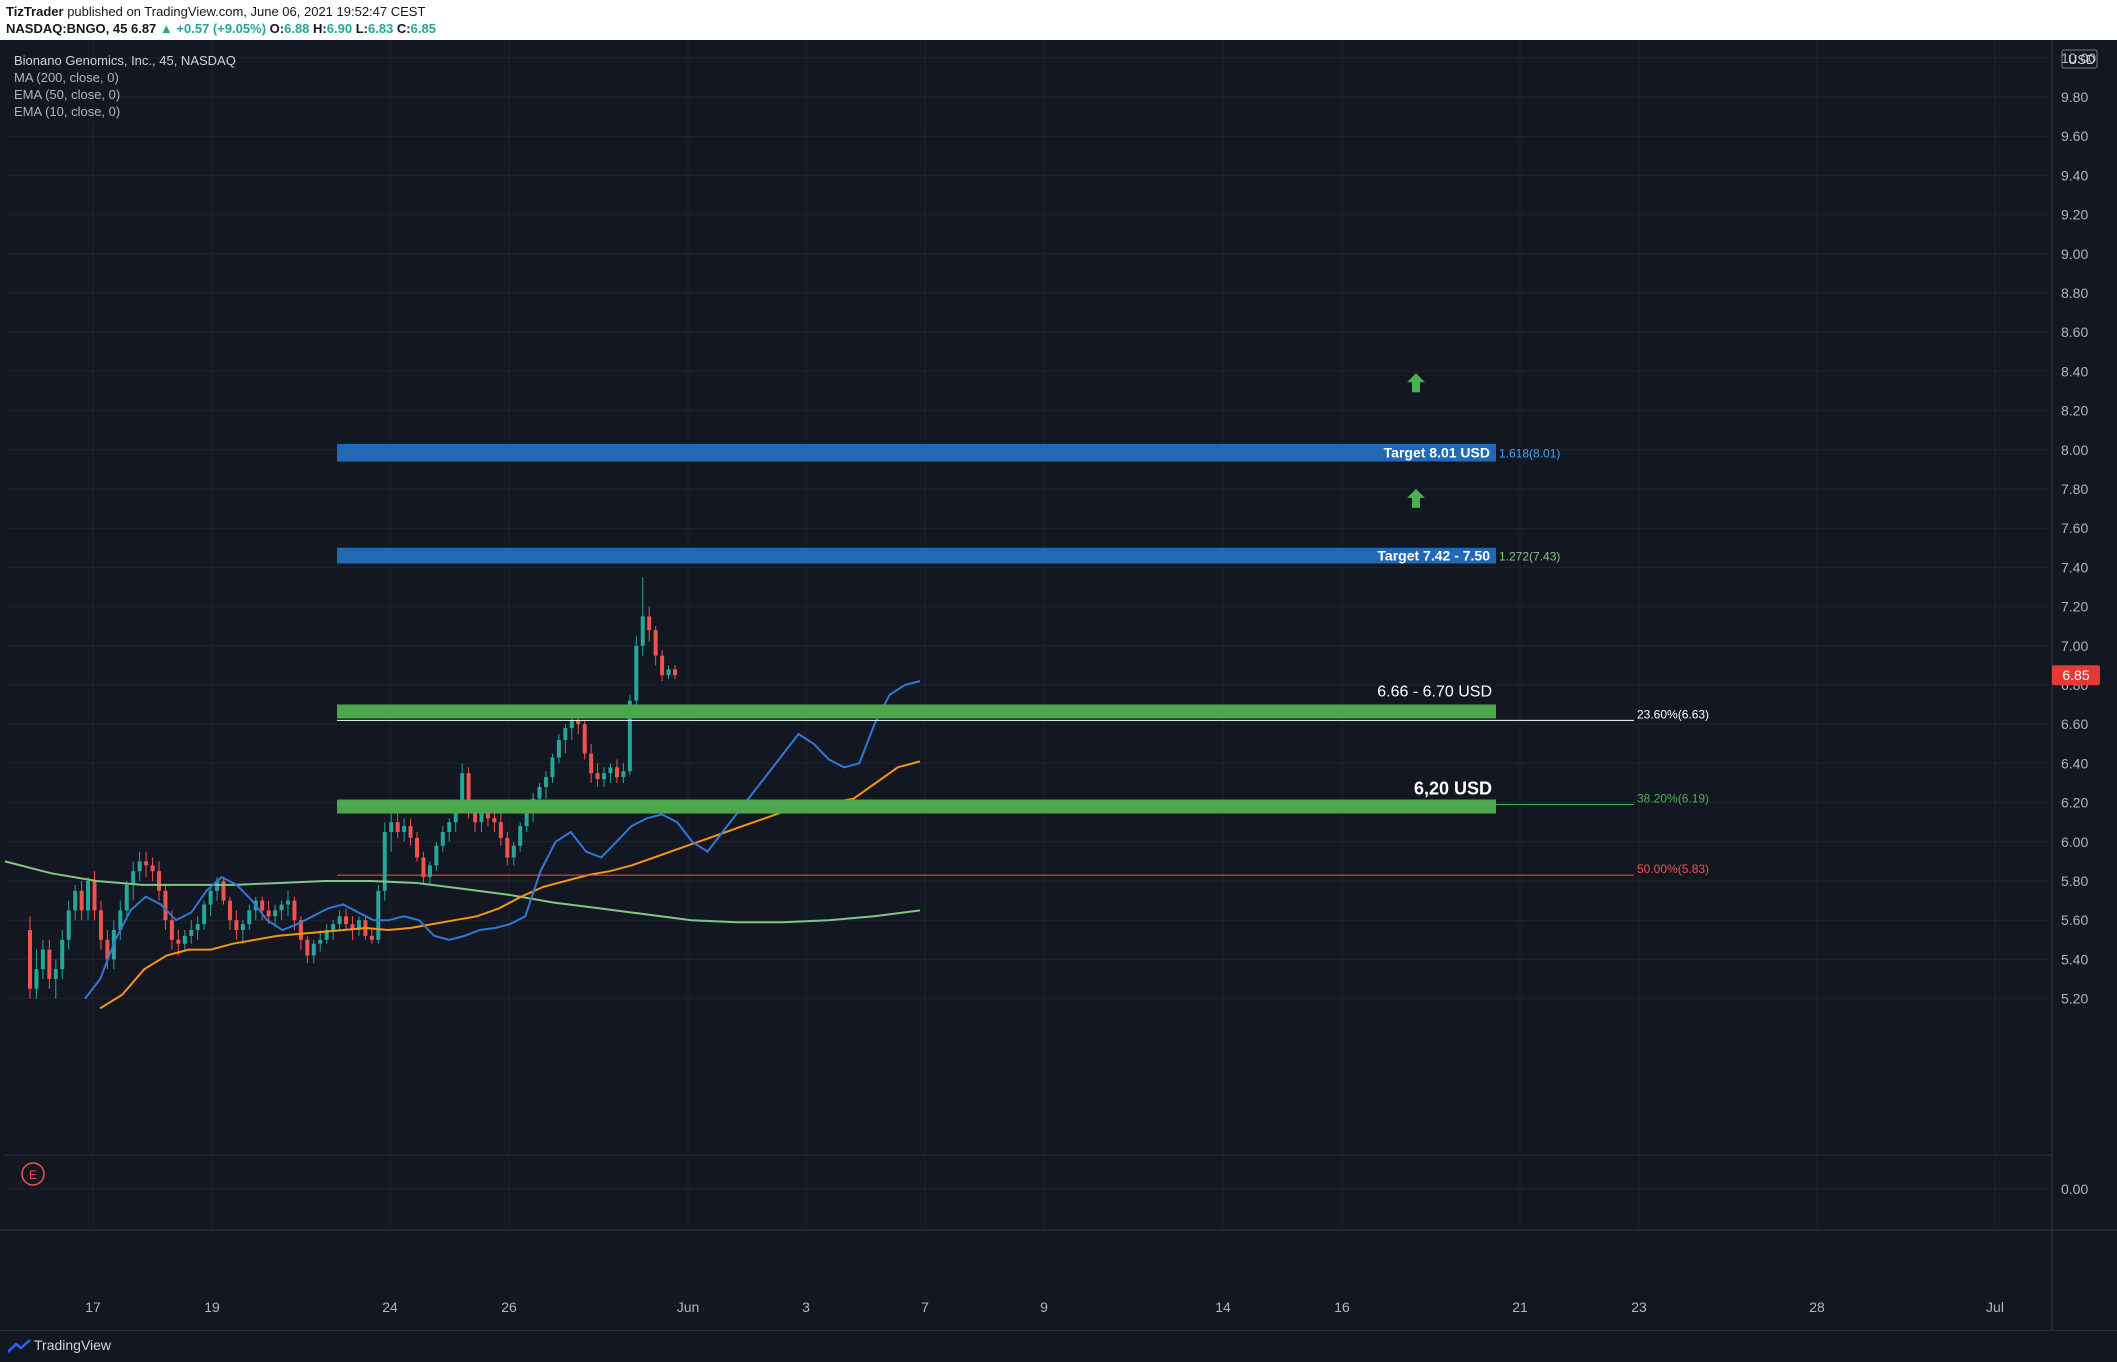 Image resolution: width=2117 pixels, height=1362 pixels. What do you see at coordinates (2074, 175) in the screenshot?
I see `y-tick-label: 9.40` at bounding box center [2074, 175].